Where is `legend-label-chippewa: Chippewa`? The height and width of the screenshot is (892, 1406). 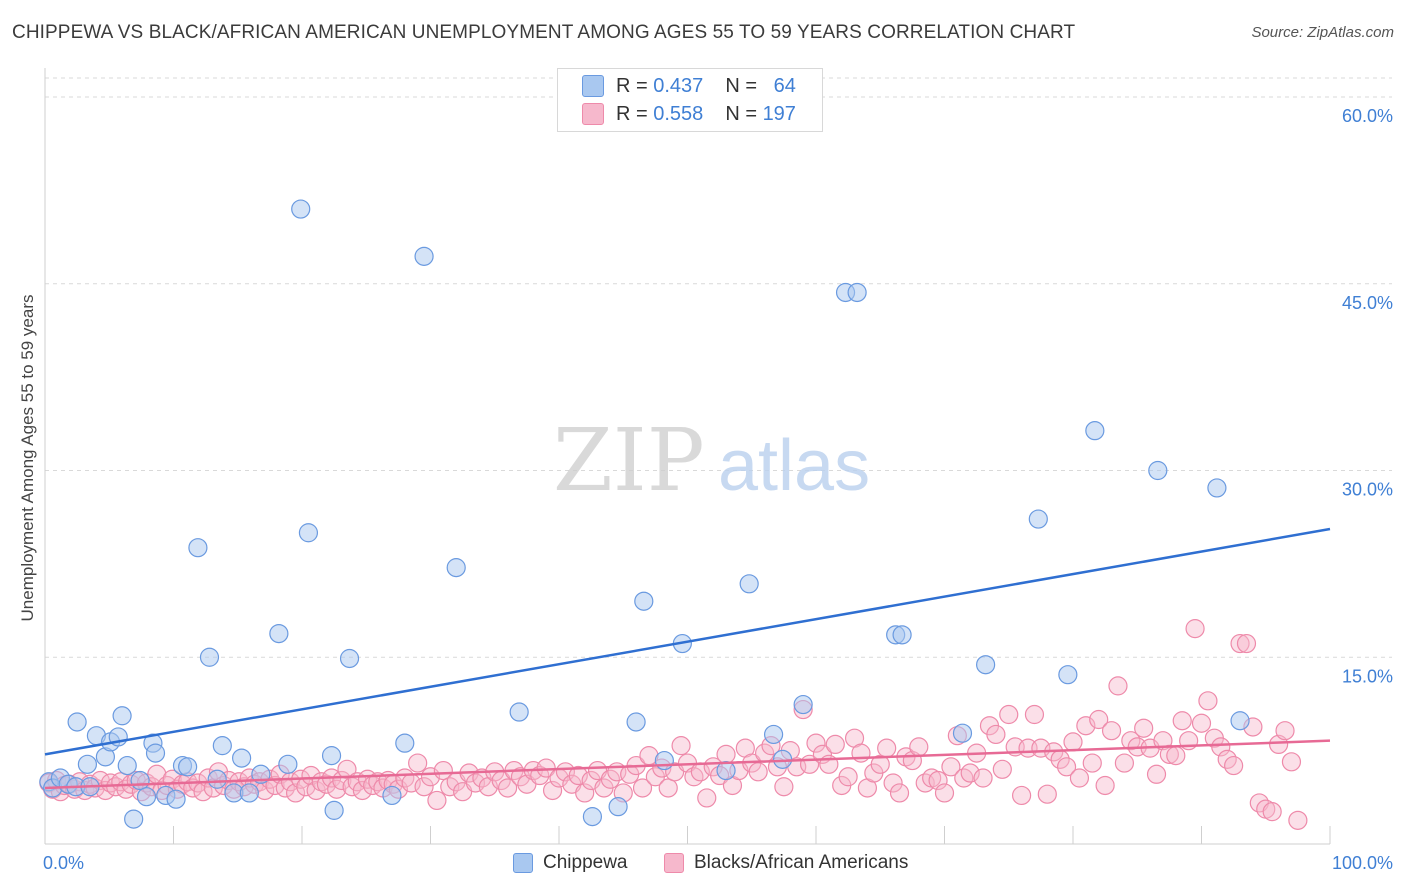 legend-label-chippewa: Chippewa is located at coordinates (585, 862).